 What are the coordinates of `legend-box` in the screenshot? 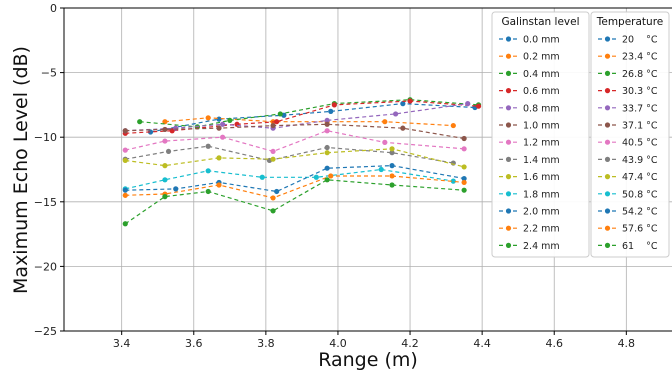 It's located at (630, 134).